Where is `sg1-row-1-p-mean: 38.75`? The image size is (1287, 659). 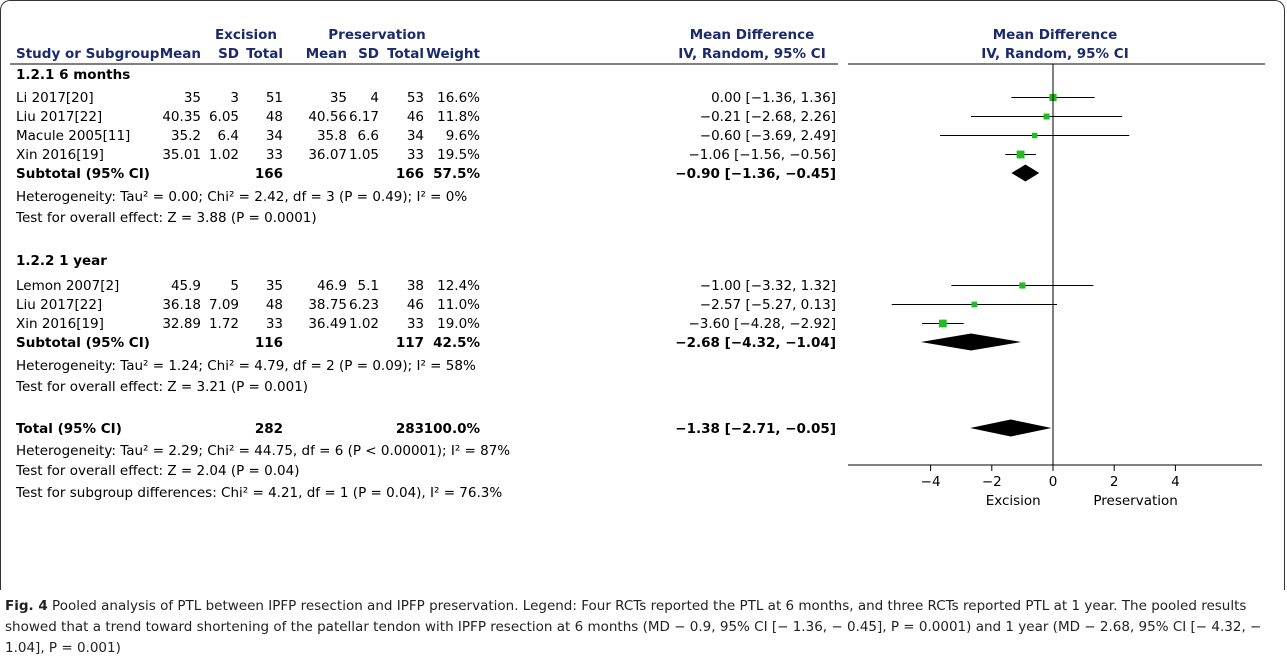 sg1-row-1-p-mean: 38.75 is located at coordinates (327, 305).